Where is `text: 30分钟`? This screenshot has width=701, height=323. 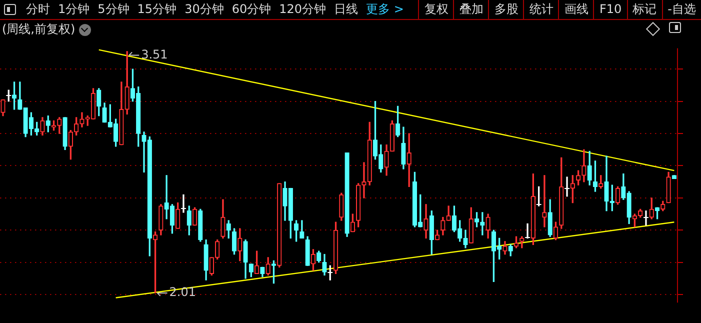
text: 30分钟 is located at coordinates (204, 9).